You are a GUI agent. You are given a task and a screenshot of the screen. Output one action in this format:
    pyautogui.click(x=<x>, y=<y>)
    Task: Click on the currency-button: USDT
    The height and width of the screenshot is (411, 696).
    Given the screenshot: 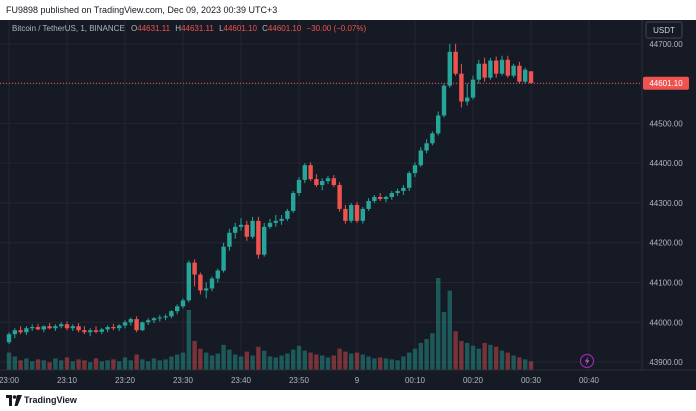 What is the action you would take?
    pyautogui.click(x=664, y=30)
    